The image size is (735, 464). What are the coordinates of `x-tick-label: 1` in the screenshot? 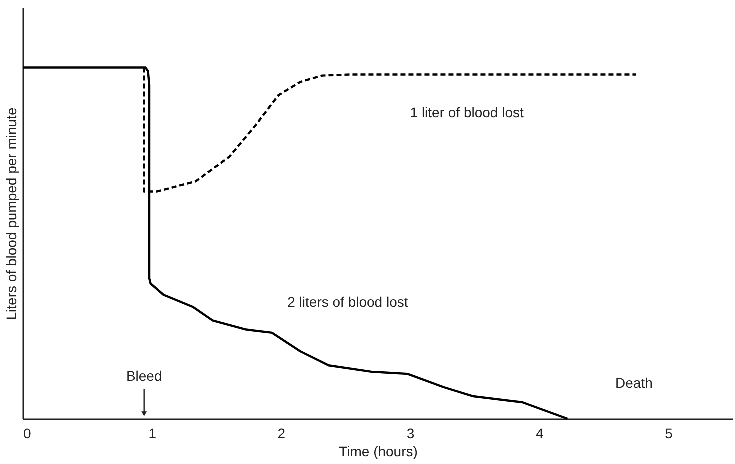 It's located at (152, 434).